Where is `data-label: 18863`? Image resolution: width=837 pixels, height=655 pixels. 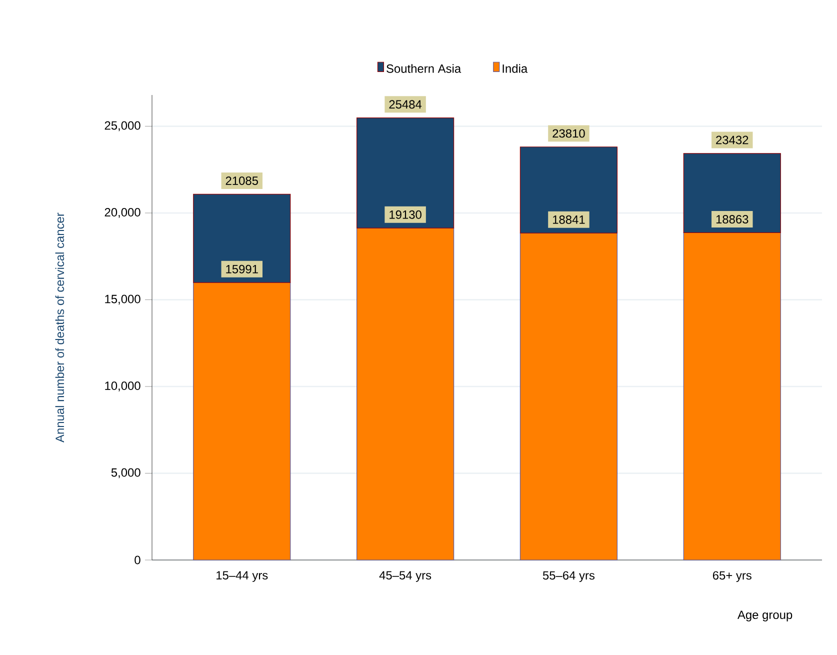
data-label: 18863 is located at coordinates (732, 219).